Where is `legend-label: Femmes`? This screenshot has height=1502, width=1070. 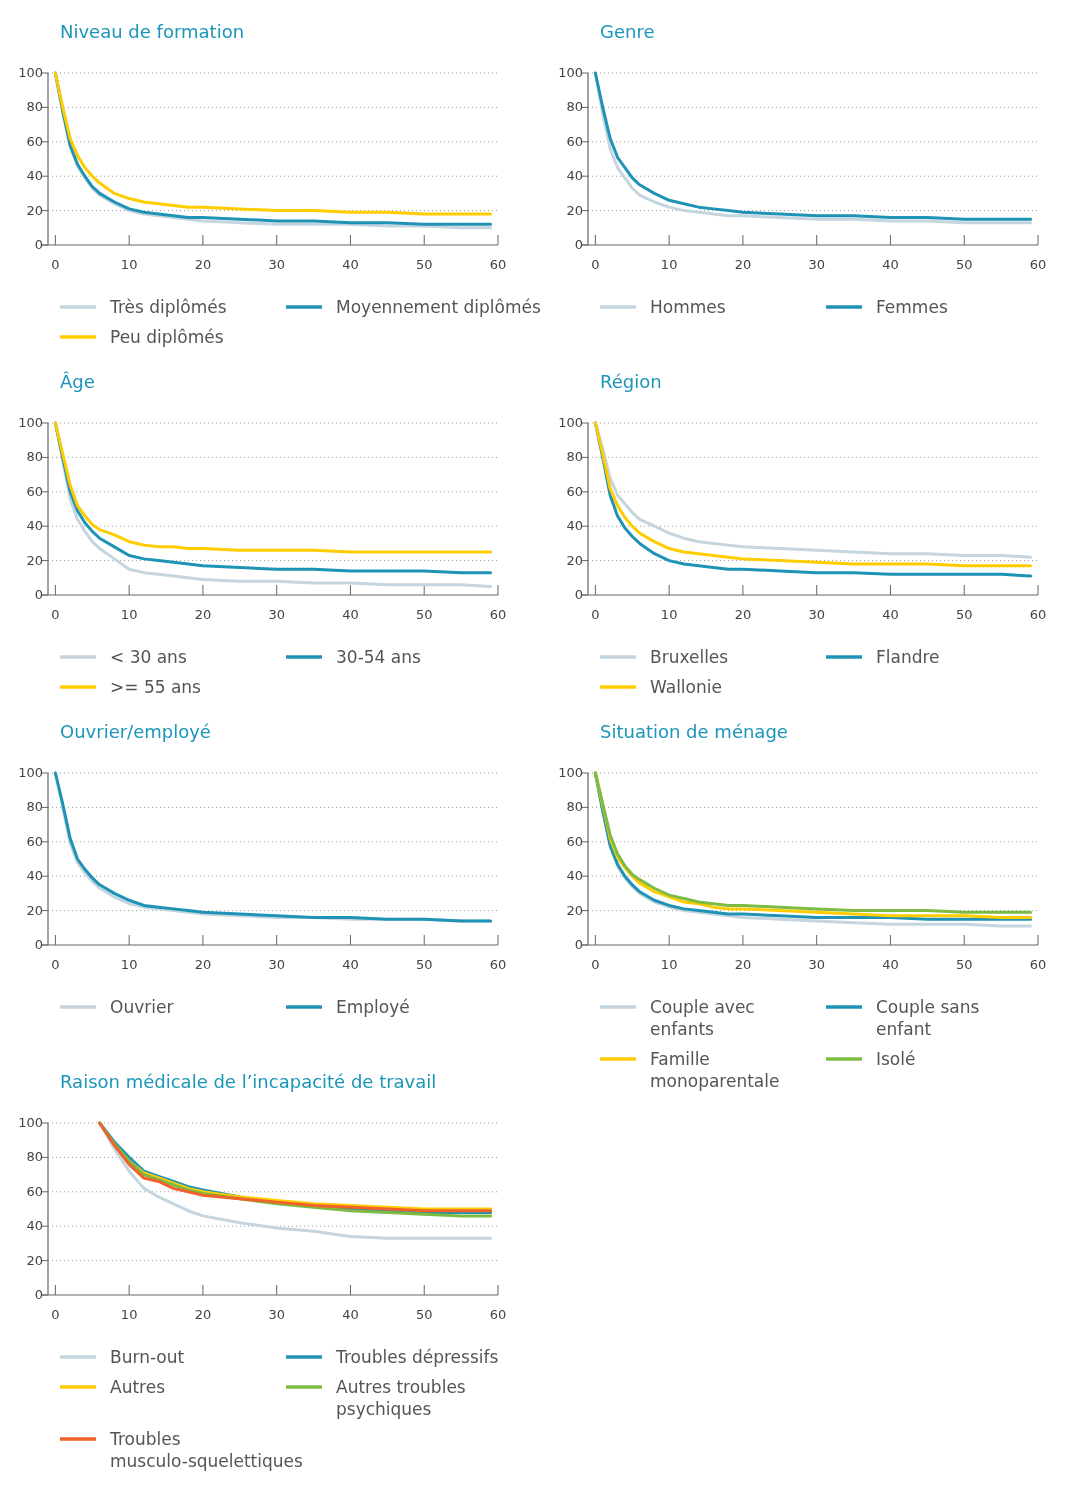 legend-label: Femmes is located at coordinates (912, 307).